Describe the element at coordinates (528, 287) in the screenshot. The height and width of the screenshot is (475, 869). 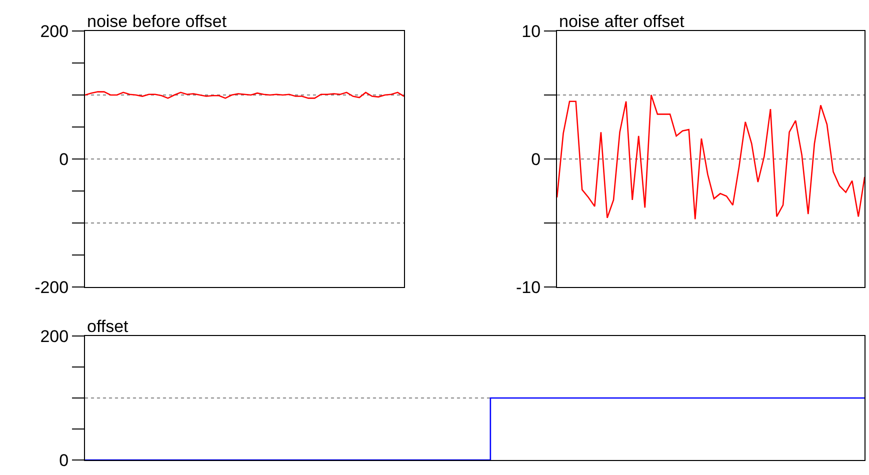
I see `y-tick-label: -10` at that location.